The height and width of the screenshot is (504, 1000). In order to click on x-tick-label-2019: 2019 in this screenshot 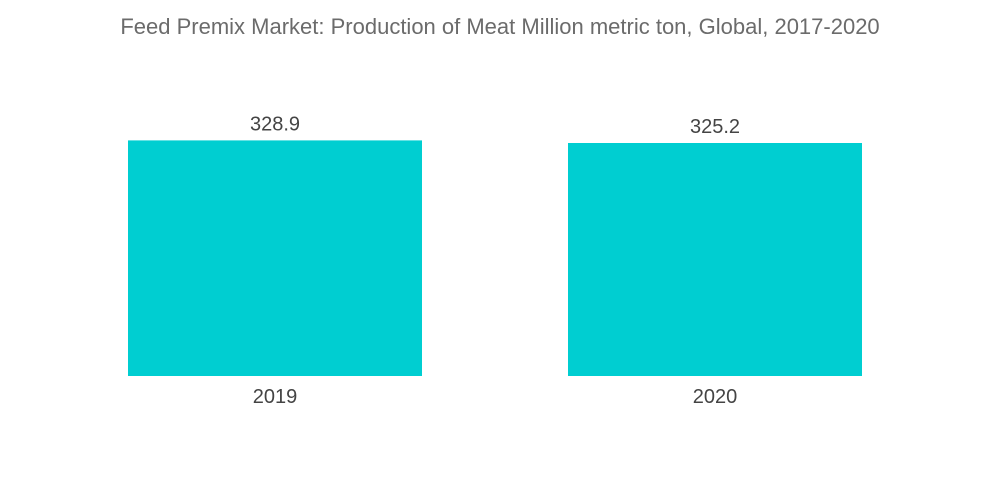, I will do `click(275, 397)`.